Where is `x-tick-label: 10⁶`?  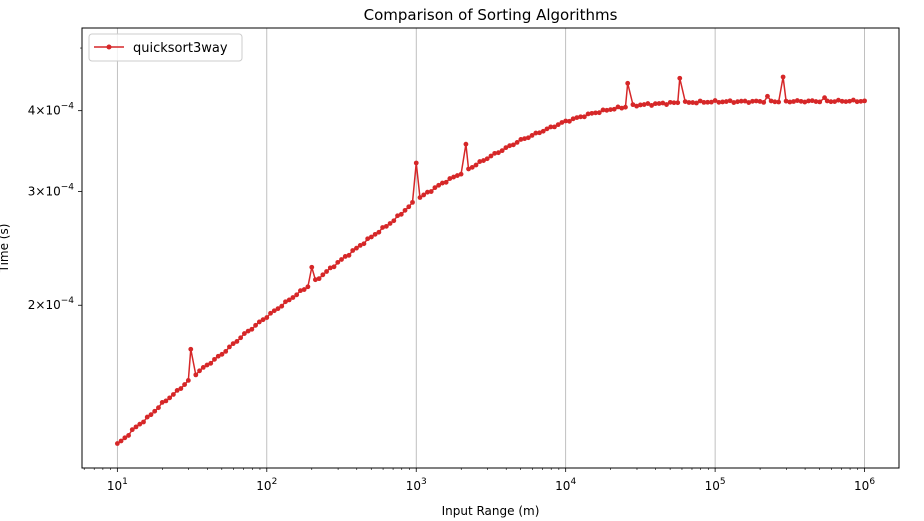
x-tick-label: 10⁶ is located at coordinates (864, 485).